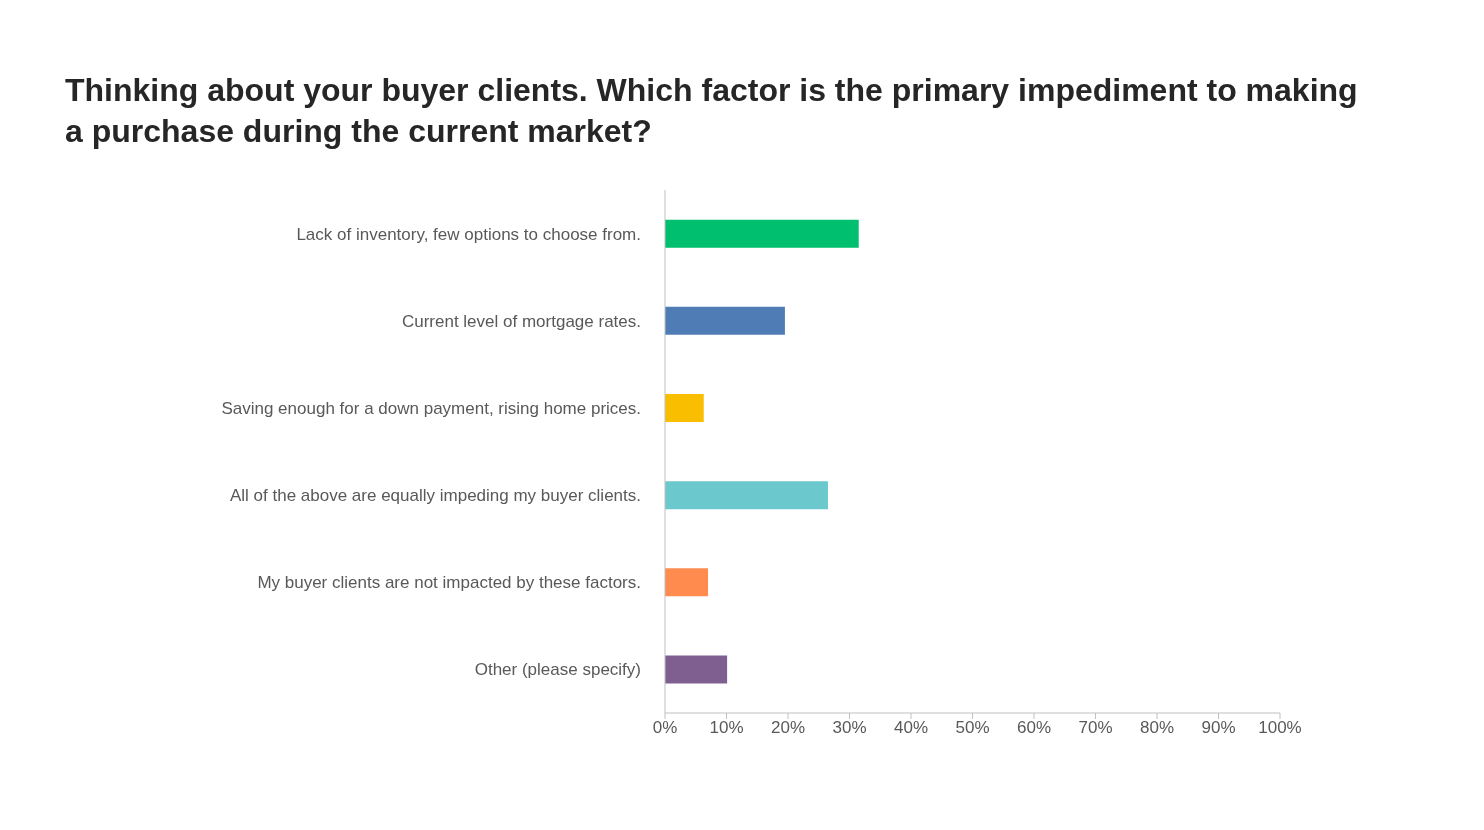 This screenshot has width=1484, height=830. I want to click on y-tick-label: Lack of inventory, few options to choose from., so click(468, 234).